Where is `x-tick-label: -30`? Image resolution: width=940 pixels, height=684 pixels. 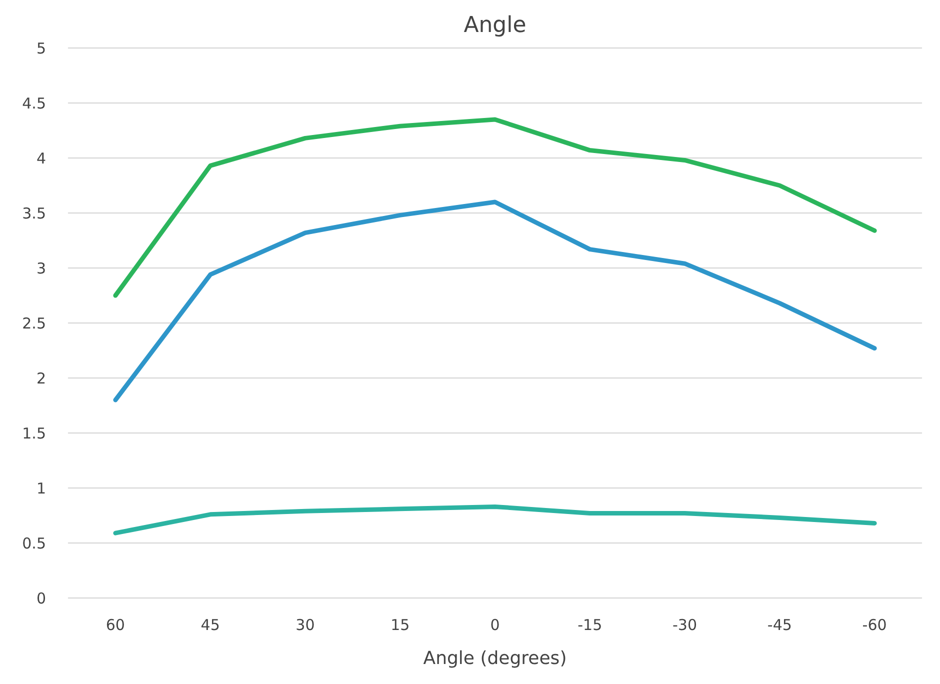 x-tick-label: -30 is located at coordinates (685, 625).